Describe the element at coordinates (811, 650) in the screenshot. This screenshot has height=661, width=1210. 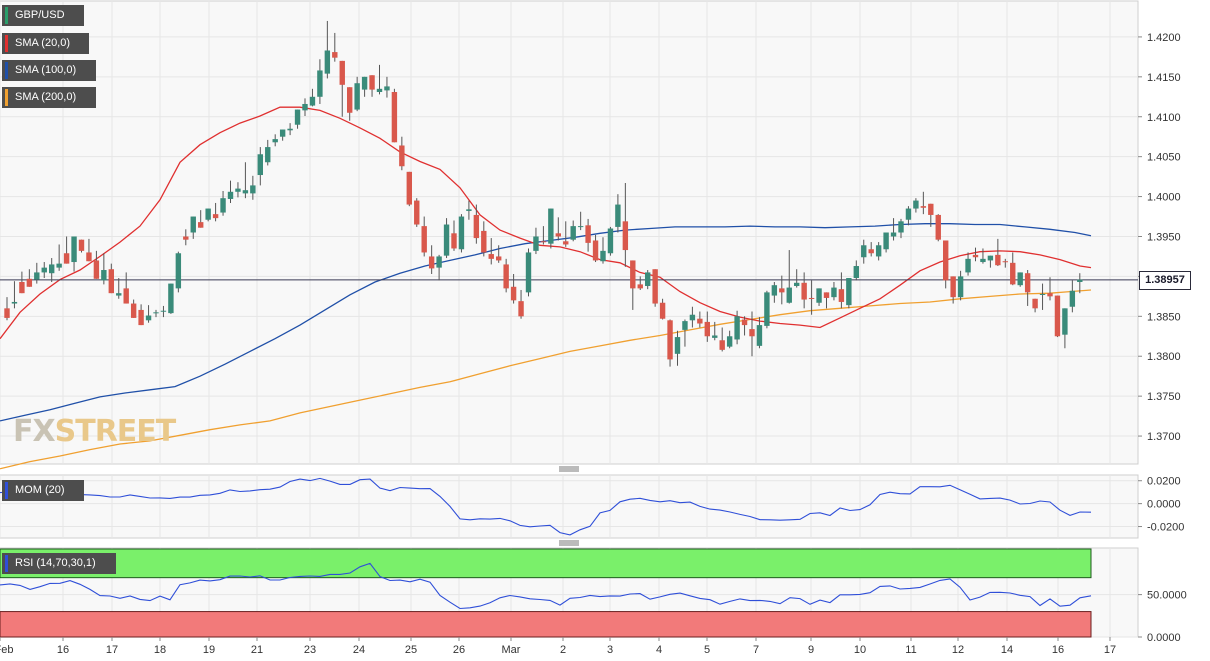
I see `x-tick-label: 9` at that location.